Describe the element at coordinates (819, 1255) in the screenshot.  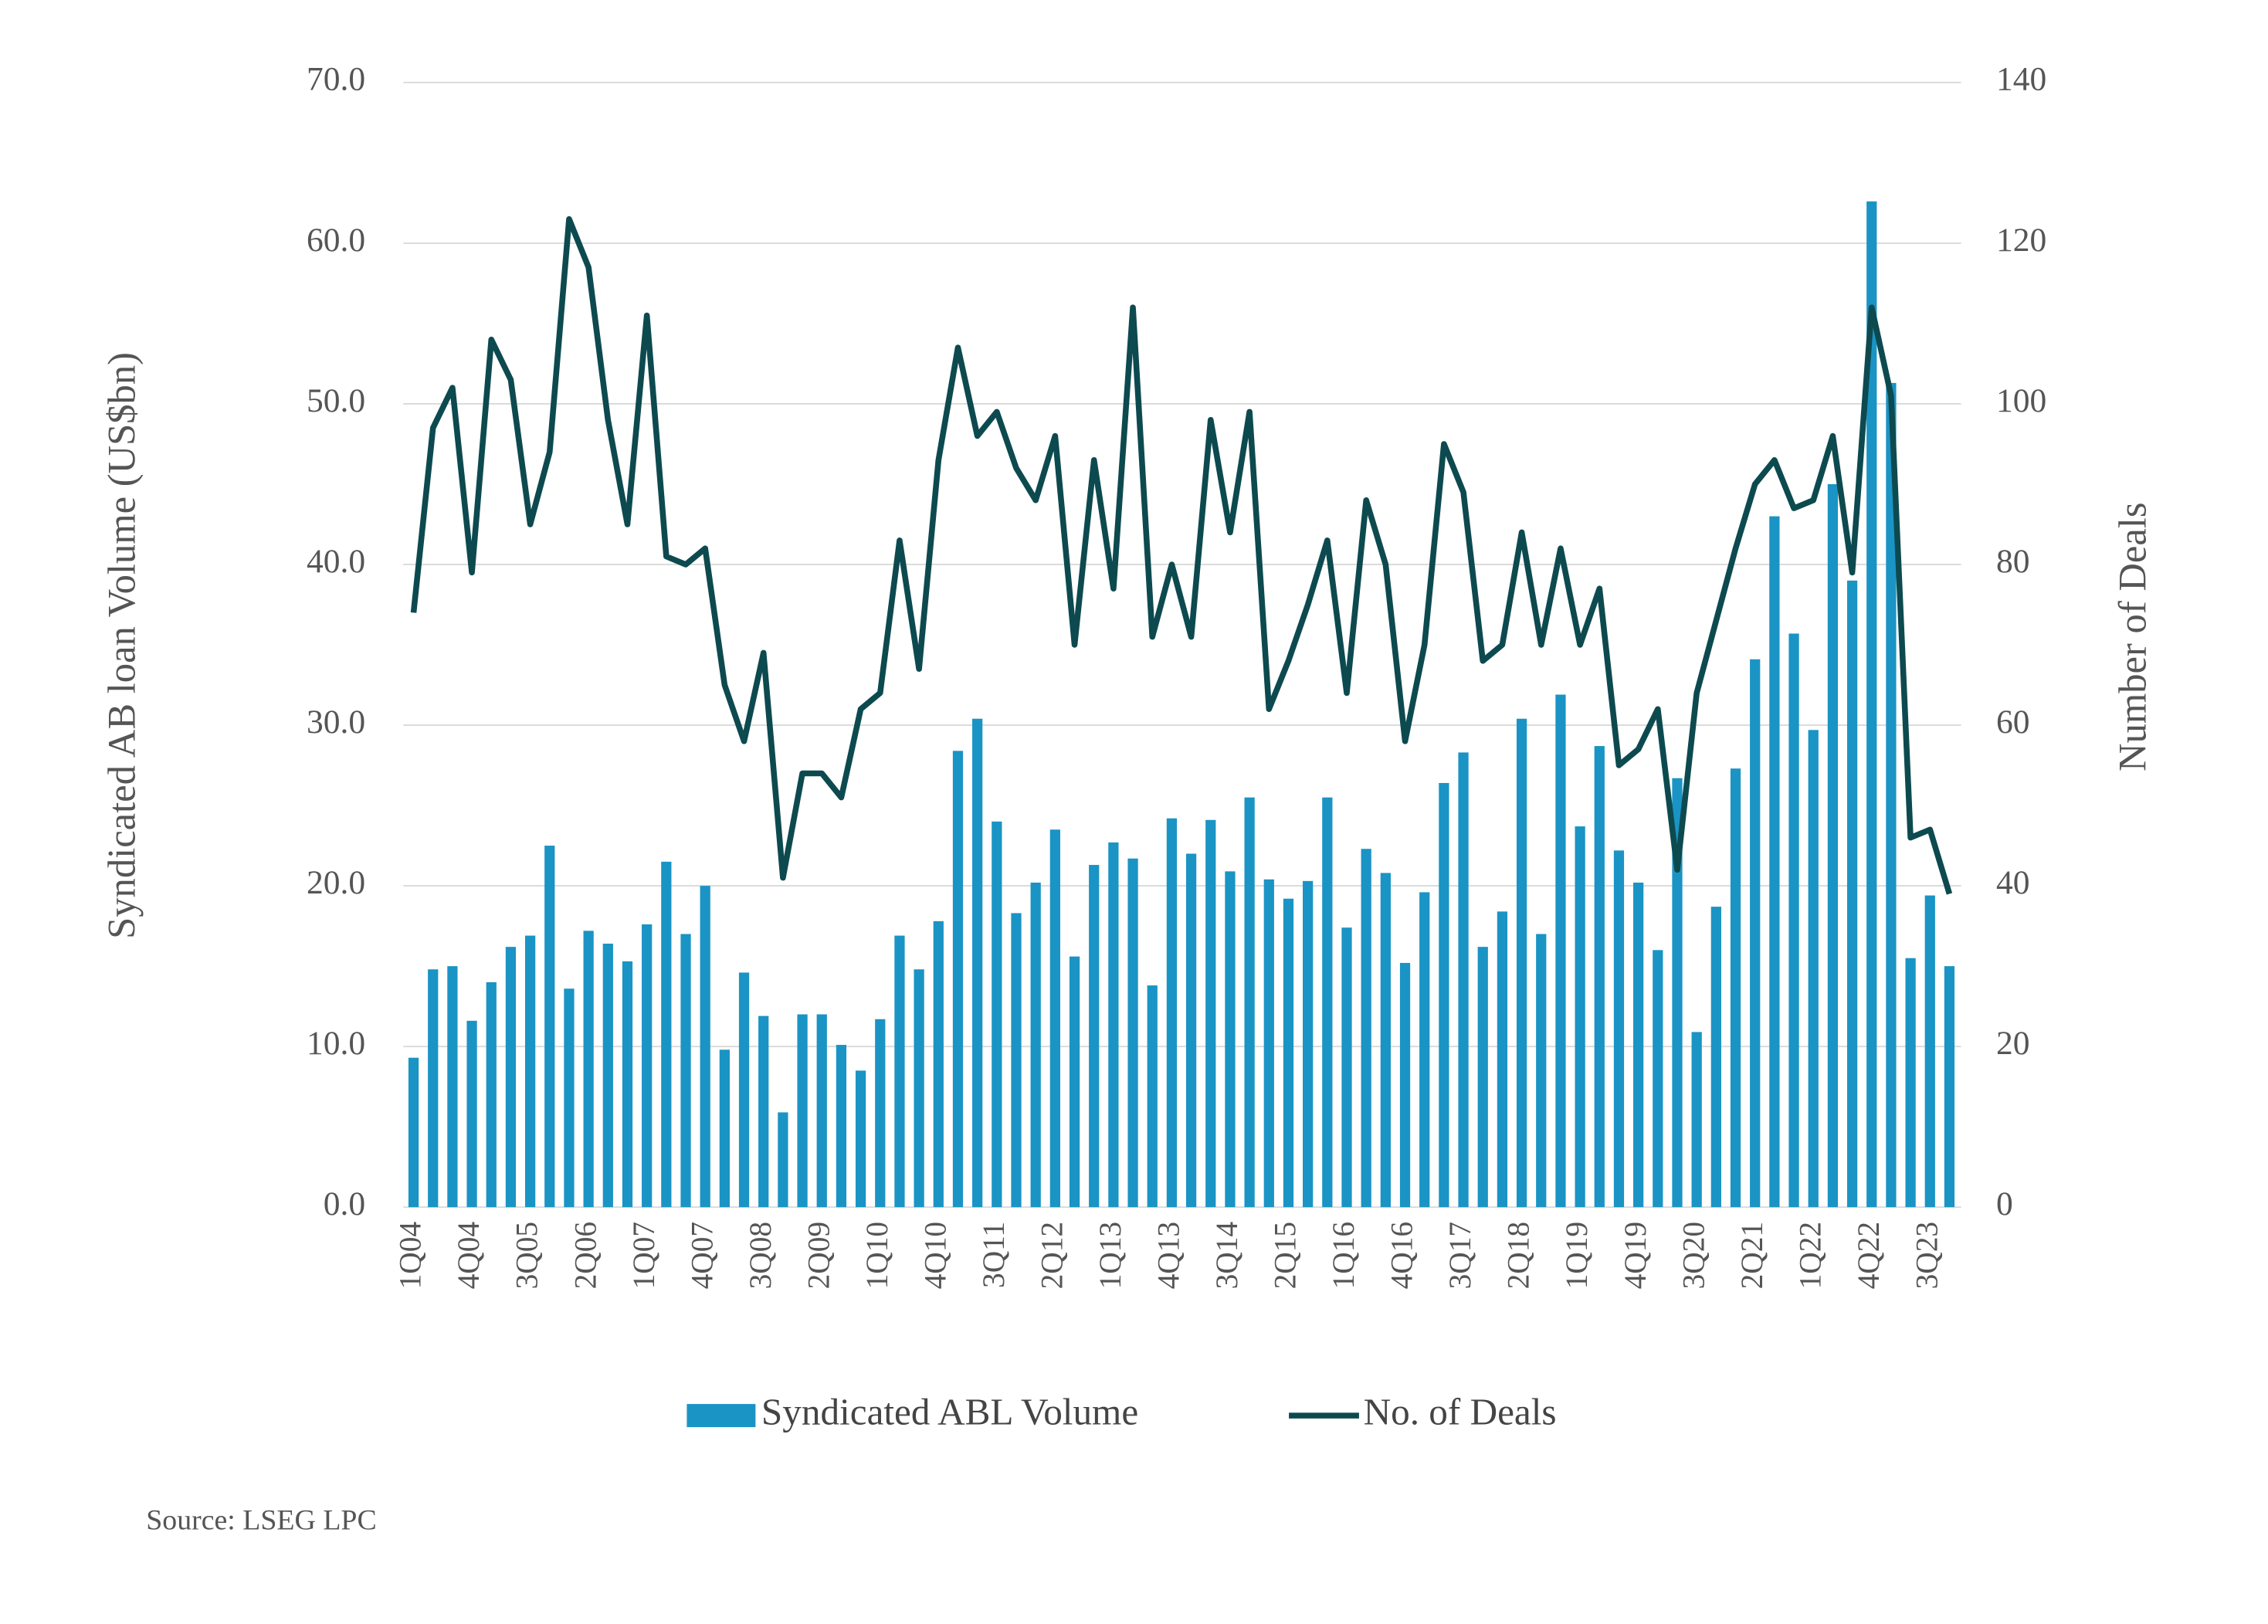
I see `x-tick-label: 2Q09` at that location.